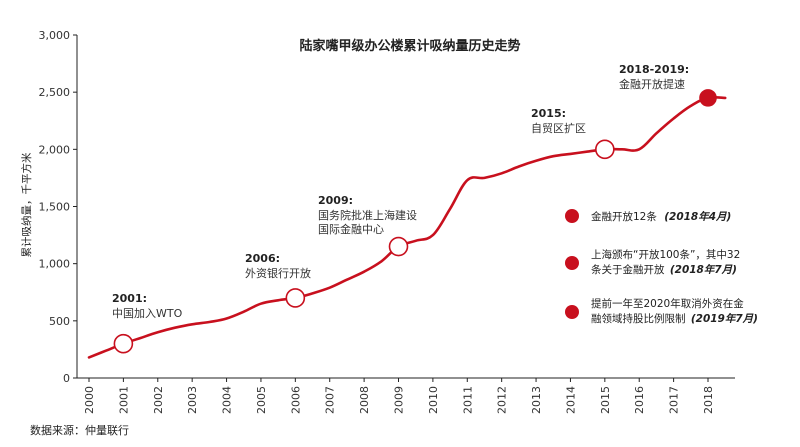 This screenshot has height=447, width=800. Describe the element at coordinates (79, 430) in the screenshot. I see `source-note: 数据来源：仲量联行` at that location.